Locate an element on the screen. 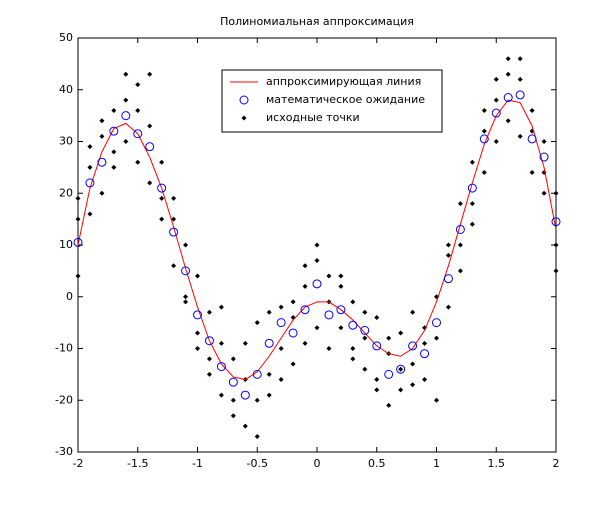 The image size is (613, 508). y-tick-label: -10 is located at coordinates (64, 348).